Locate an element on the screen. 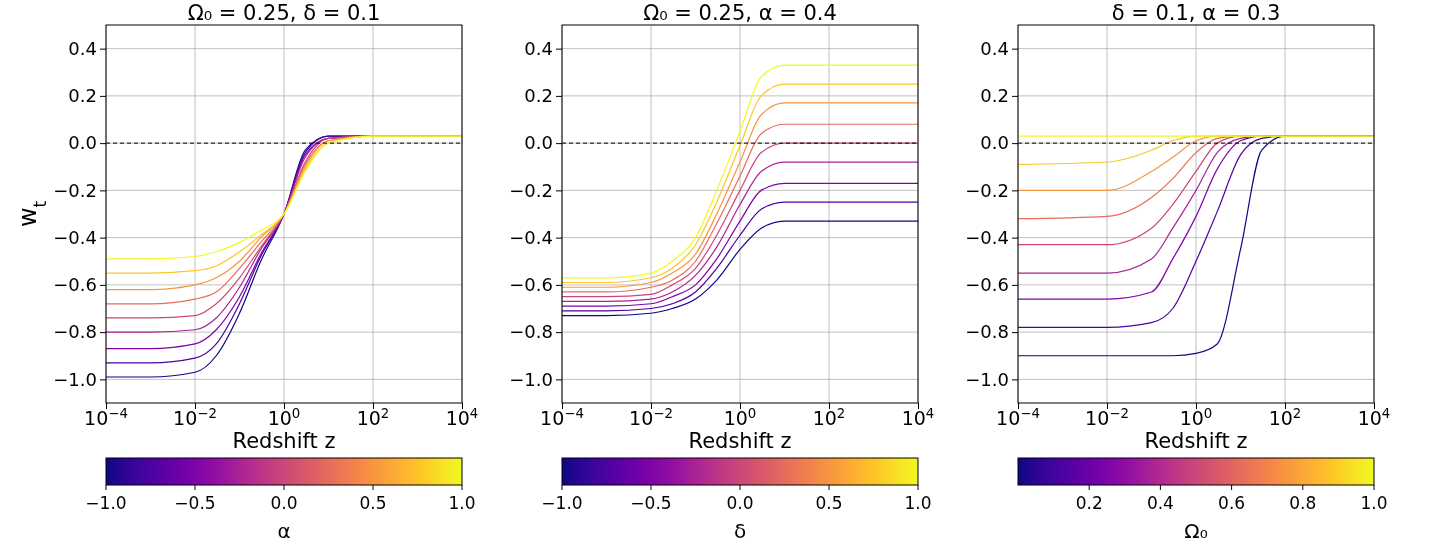 This screenshot has height=546, width=1433. color-bar-label: 0.6 is located at coordinates (1232, 503).